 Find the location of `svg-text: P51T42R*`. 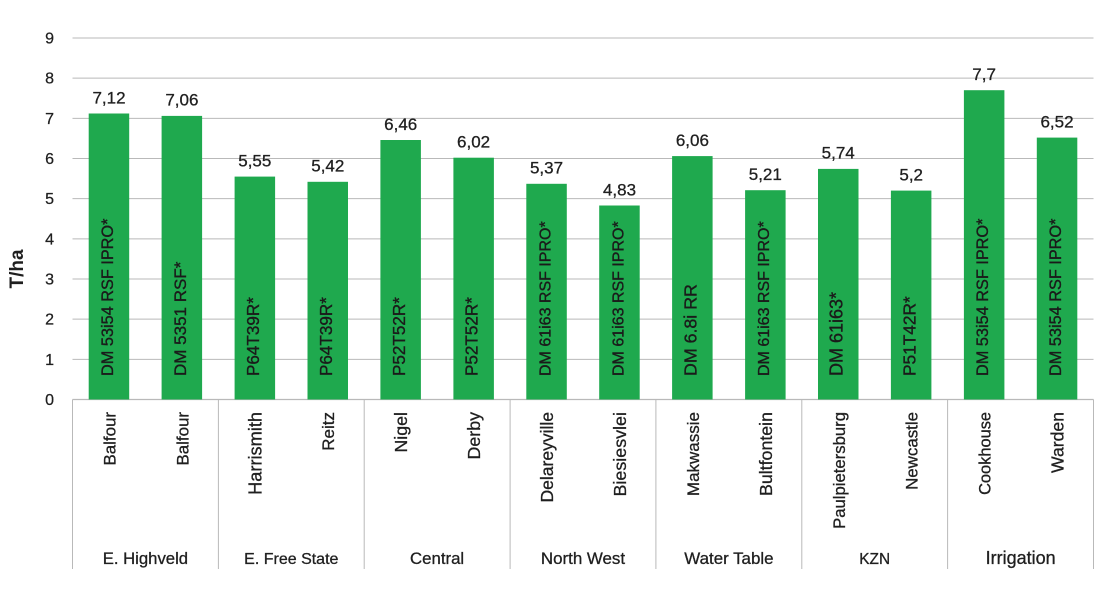

svg-text: P51T42R* is located at coordinates (909, 336).